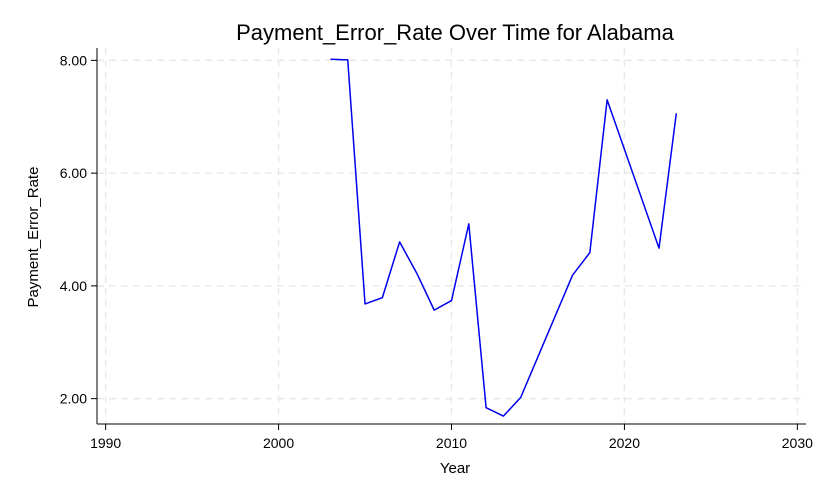 This screenshot has height=498, width=831. Describe the element at coordinates (455, 468) in the screenshot. I see `x-axis-title: Year` at that location.